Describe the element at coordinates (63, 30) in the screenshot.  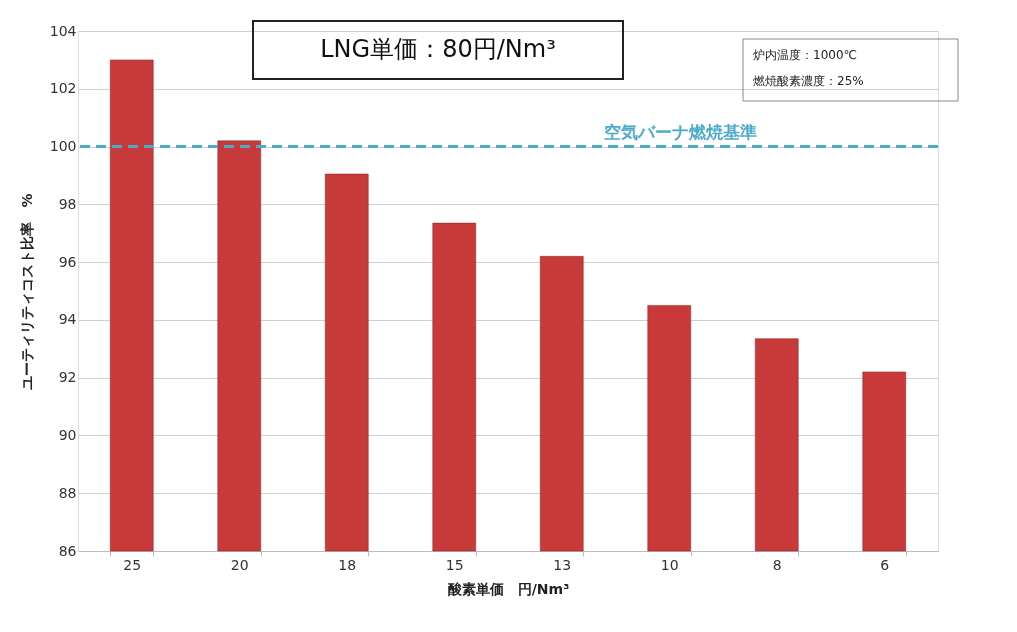
I see `y-tick-label: 104` at that location.